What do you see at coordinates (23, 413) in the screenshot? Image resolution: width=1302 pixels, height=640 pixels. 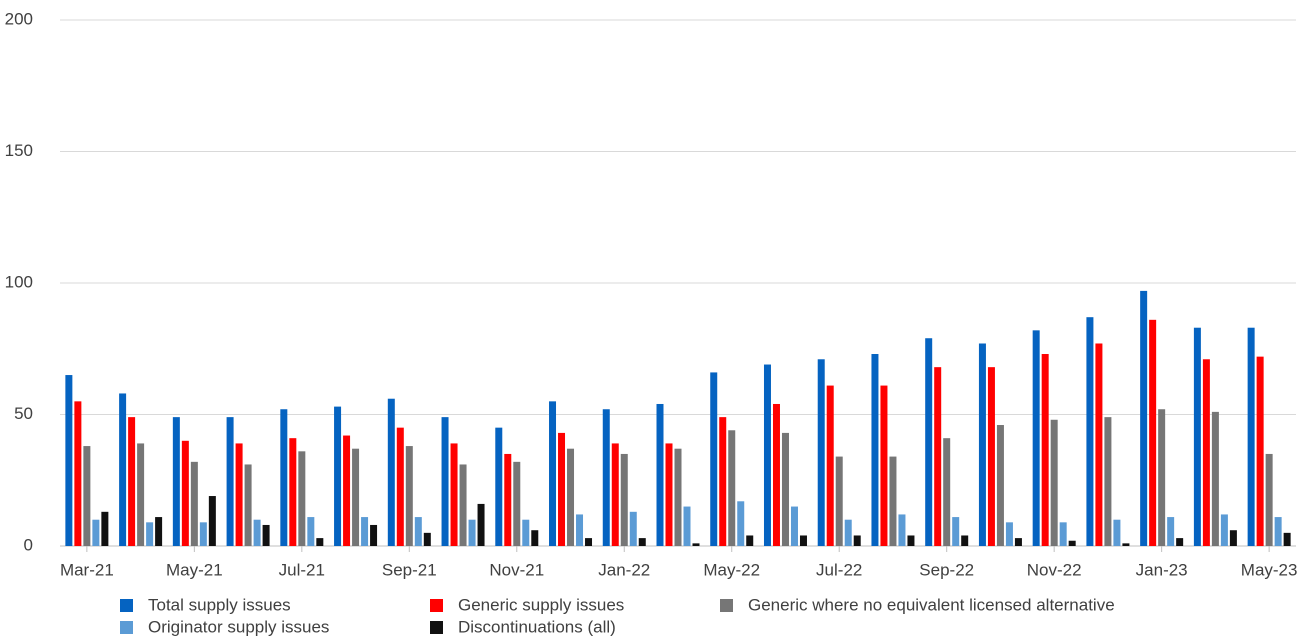 I see `y-tick-label: 50` at bounding box center [23, 413].